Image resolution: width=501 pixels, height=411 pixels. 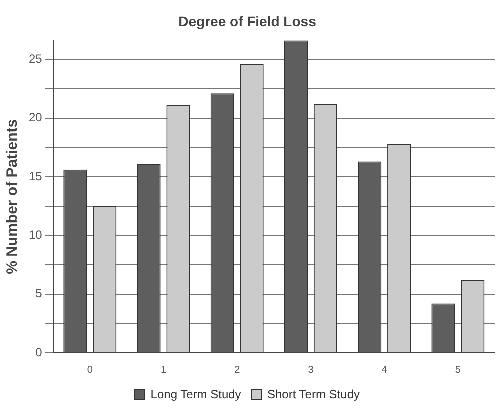 What do you see at coordinates (237, 370) in the screenshot?
I see `x-tick-label: 2` at bounding box center [237, 370].